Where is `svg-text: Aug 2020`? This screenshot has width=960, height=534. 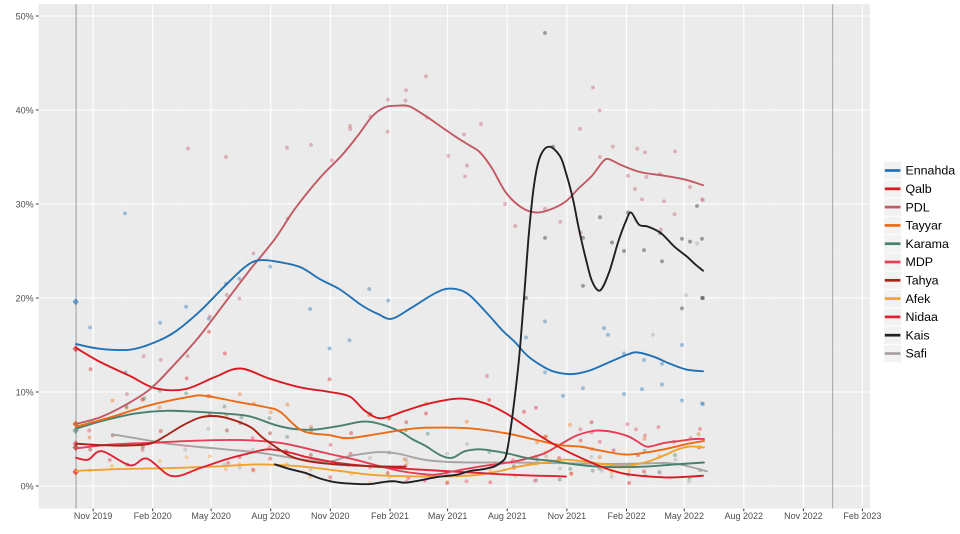
svg-text: Aug 2020 is located at coordinates (270, 516).